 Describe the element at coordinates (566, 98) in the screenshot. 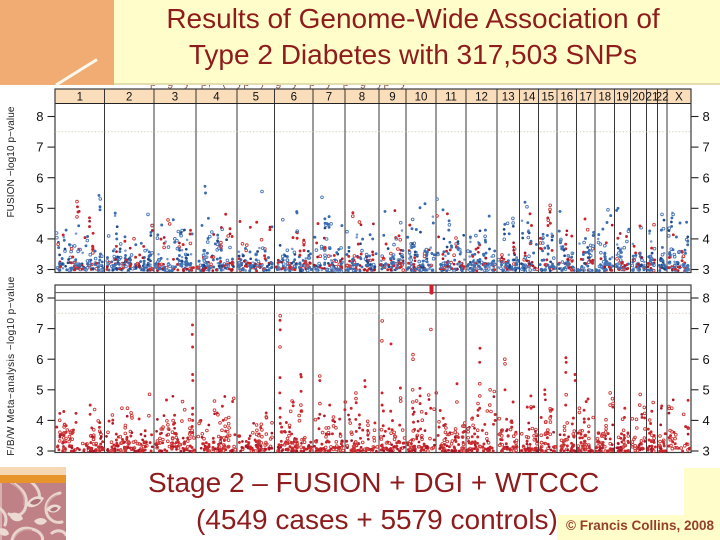

I see `svg-text: 16` at that location.